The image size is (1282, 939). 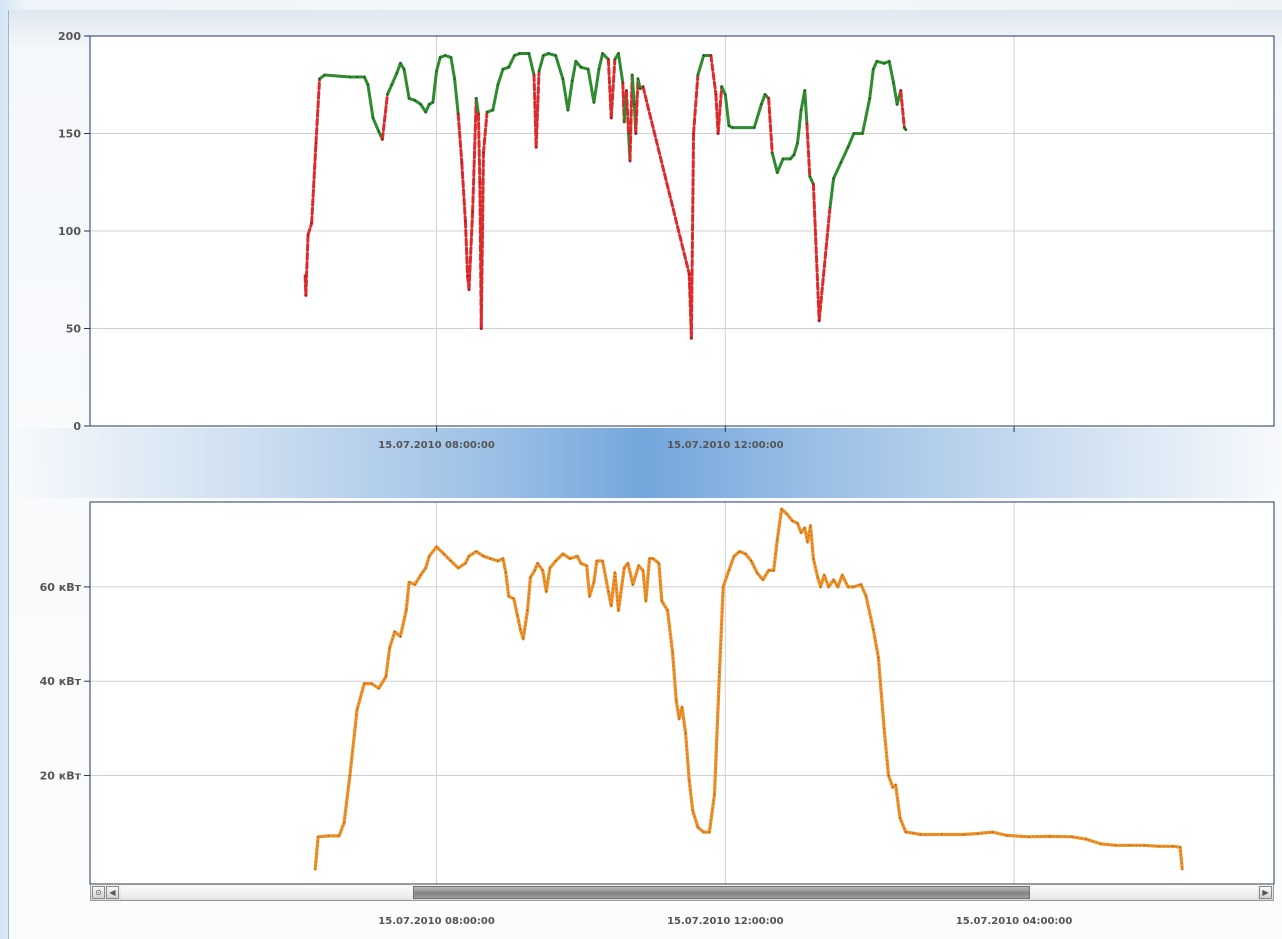 What do you see at coordinates (112, 892) in the screenshot?
I see `scroll-left-icon: ◀` at bounding box center [112, 892].